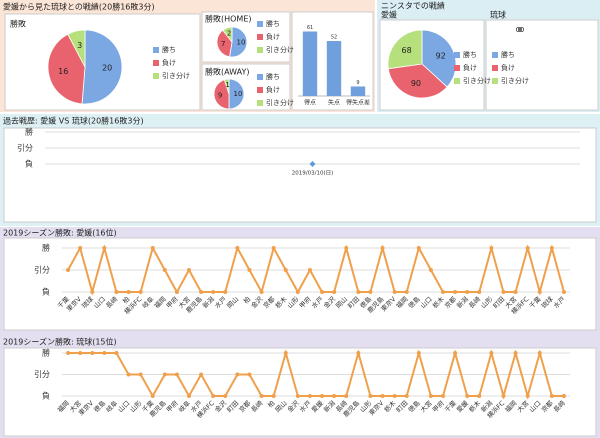 The height and width of the screenshot is (438, 600). Describe the element at coordinates (316, 270) in the screenshot. I see `line` at that location.